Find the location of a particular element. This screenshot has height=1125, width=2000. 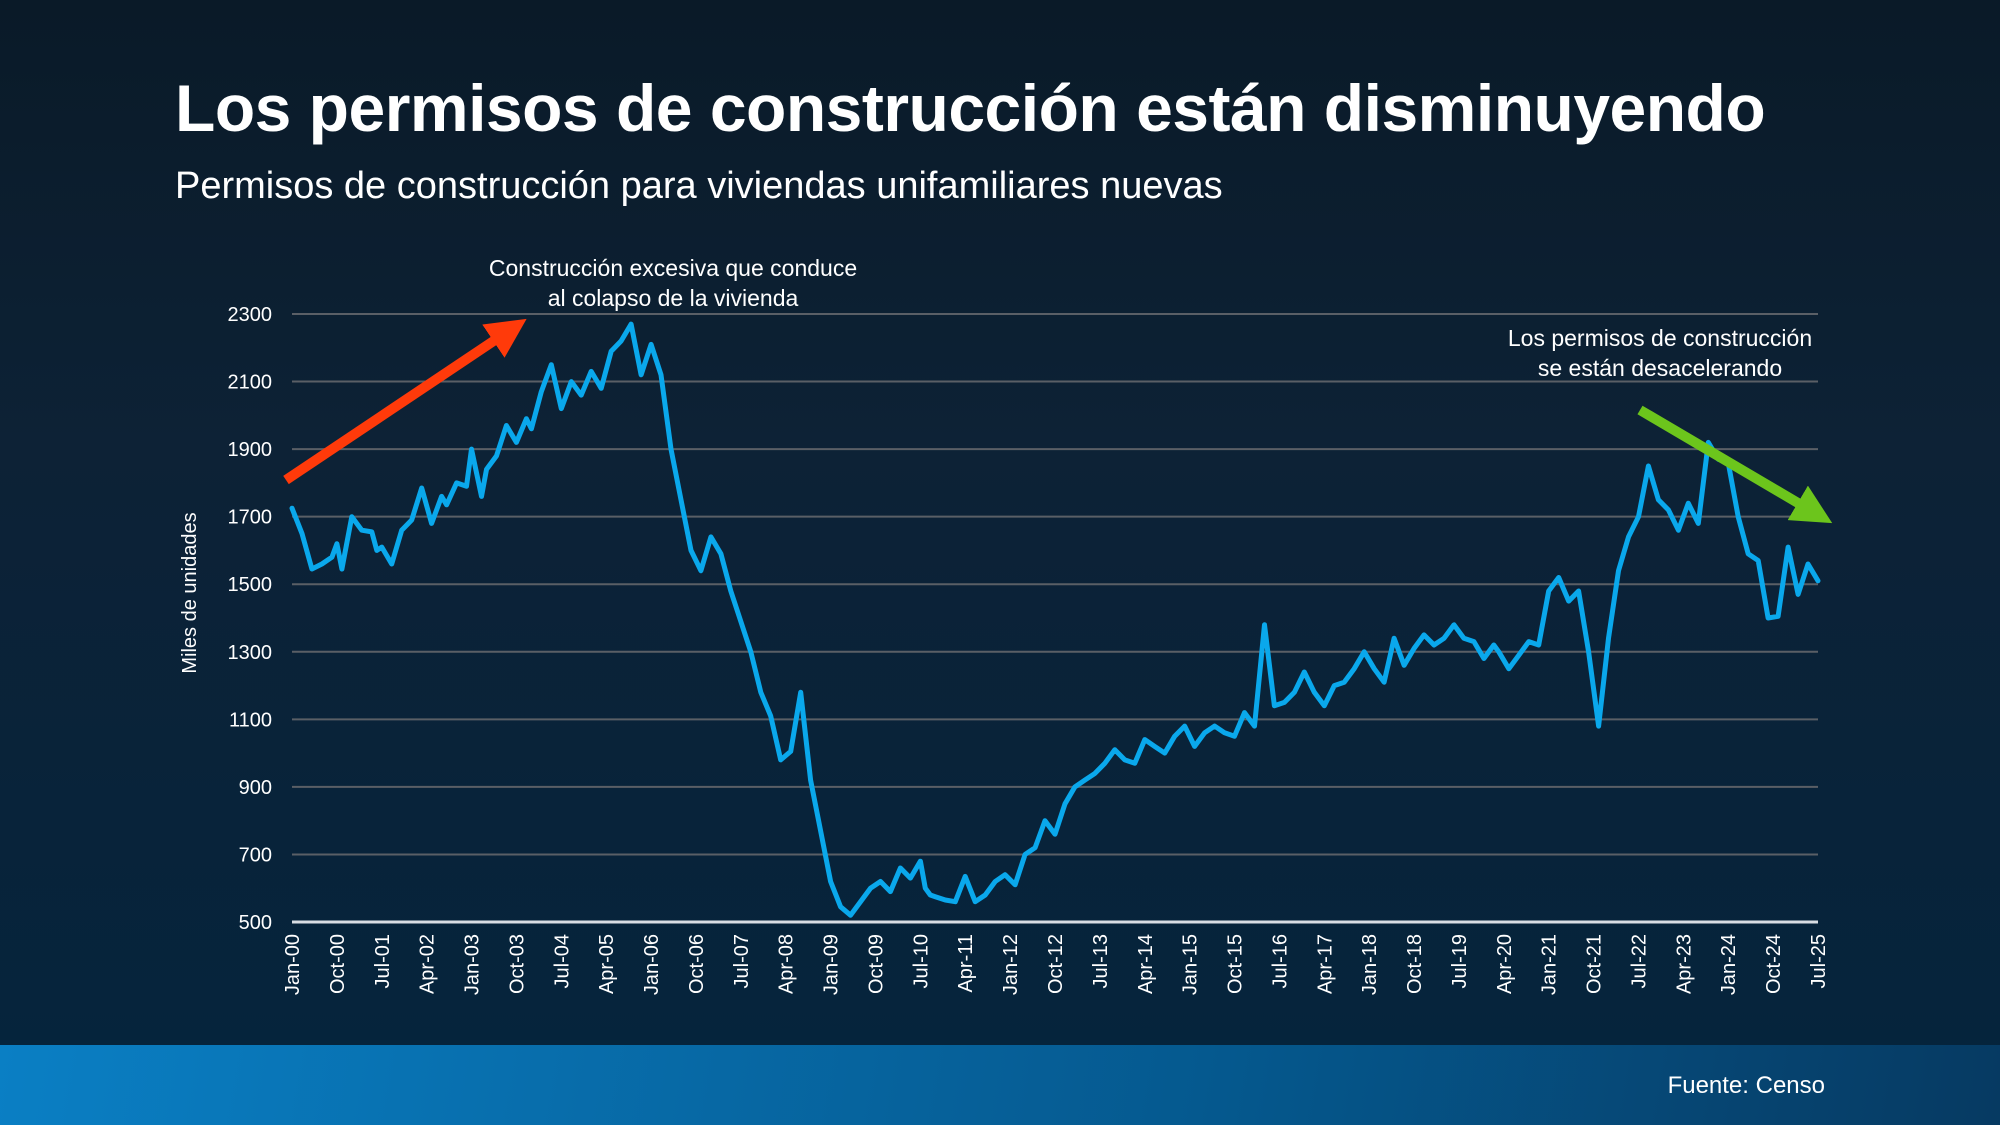

y-tick-label: 700 is located at coordinates (255, 855).